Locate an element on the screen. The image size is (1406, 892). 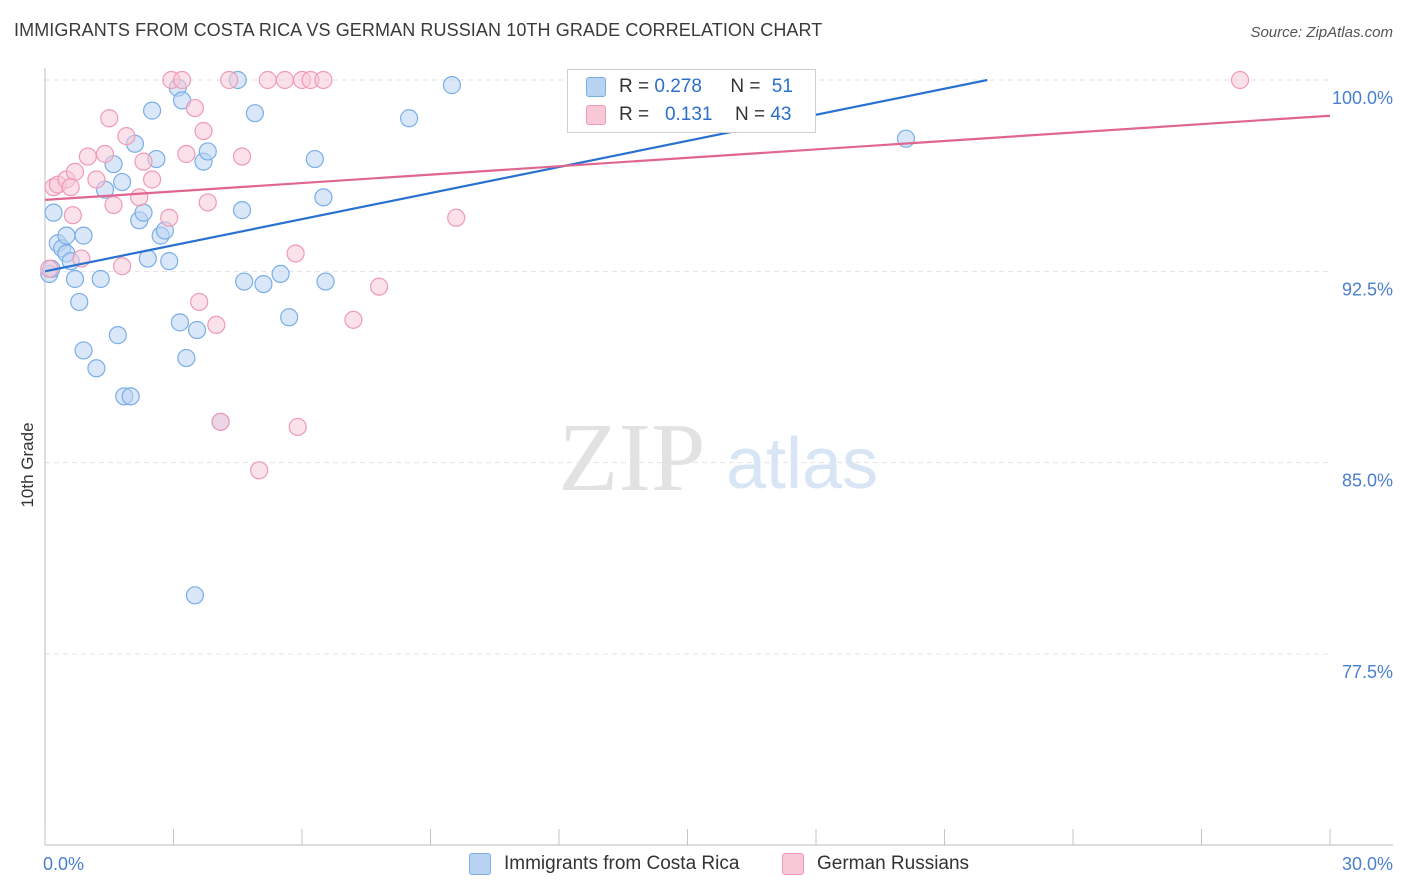
watermark-atlas: atlas is located at coordinates (802, 464).